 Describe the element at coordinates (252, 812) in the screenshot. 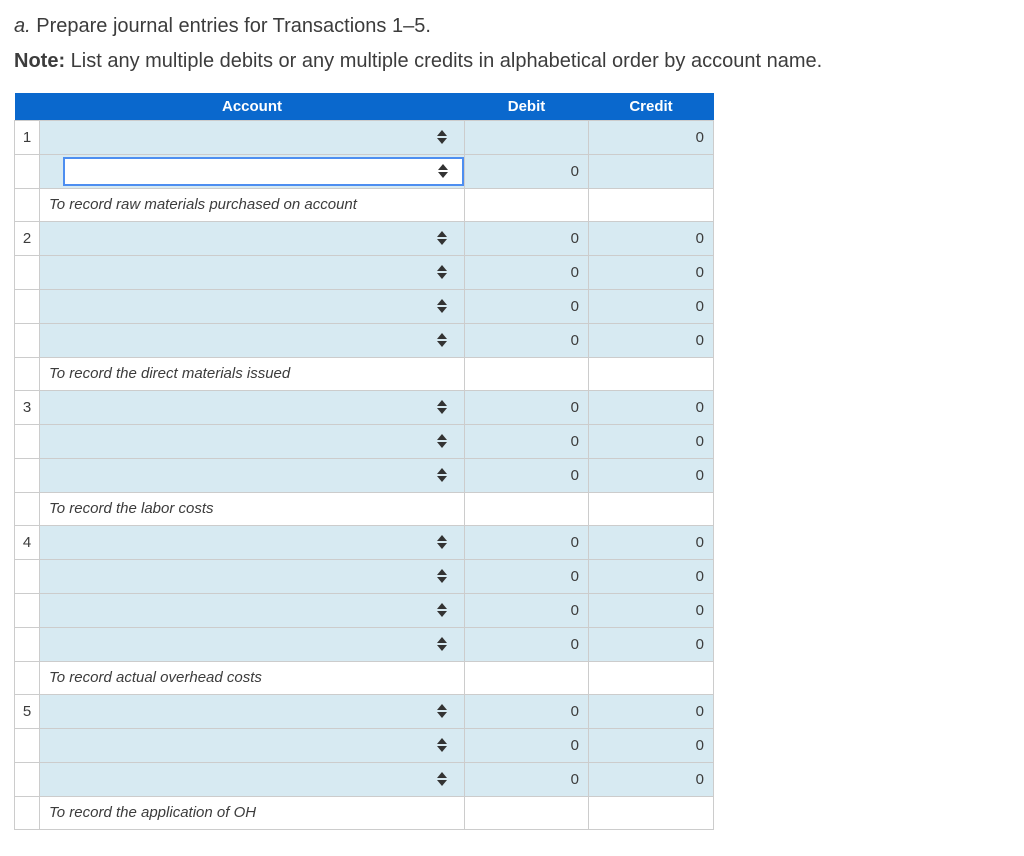

I see `memo-cell: To record the application of OH` at that location.